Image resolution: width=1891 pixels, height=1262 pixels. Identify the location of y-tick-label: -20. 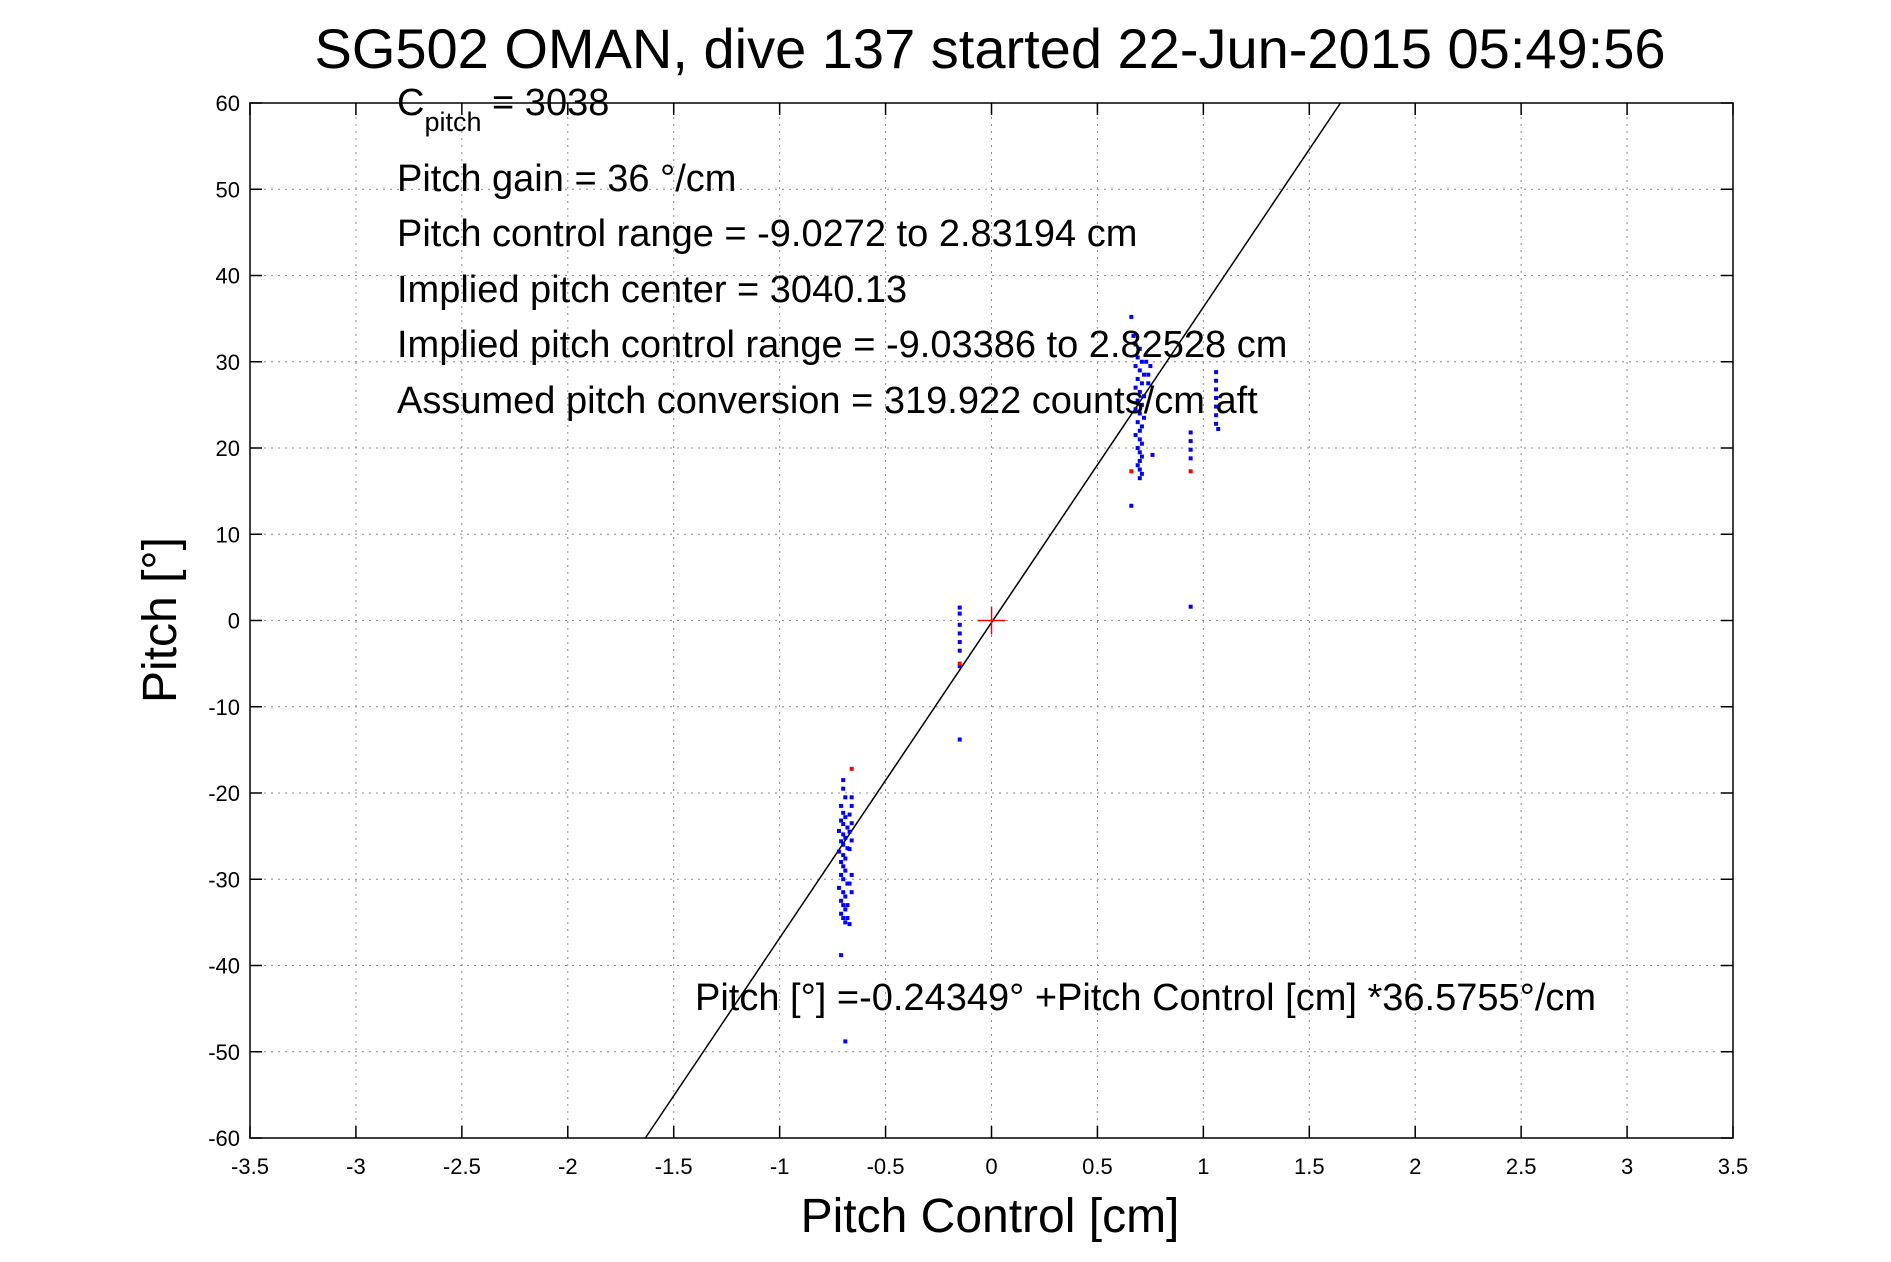
(224, 793).